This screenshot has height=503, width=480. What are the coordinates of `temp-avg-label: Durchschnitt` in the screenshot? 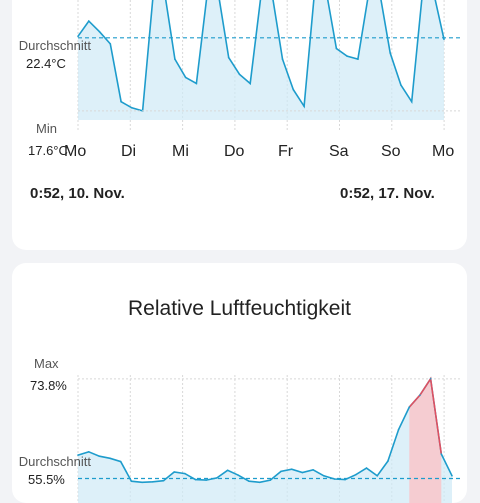 It's located at (54, 45).